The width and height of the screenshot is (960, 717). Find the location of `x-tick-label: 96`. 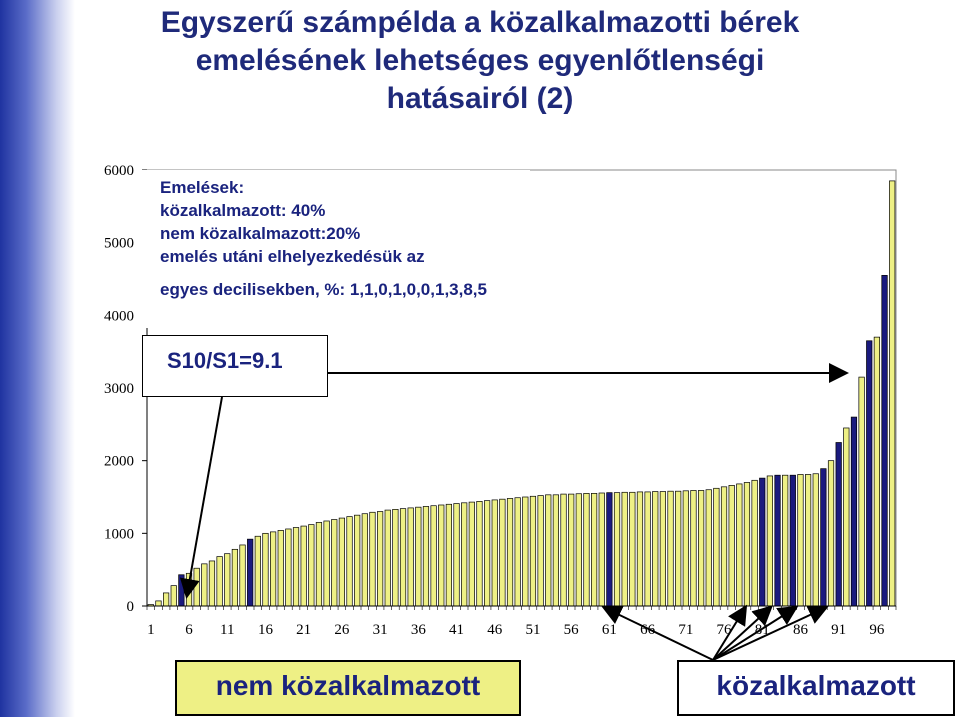

x-tick-label: 96 is located at coordinates (877, 630).